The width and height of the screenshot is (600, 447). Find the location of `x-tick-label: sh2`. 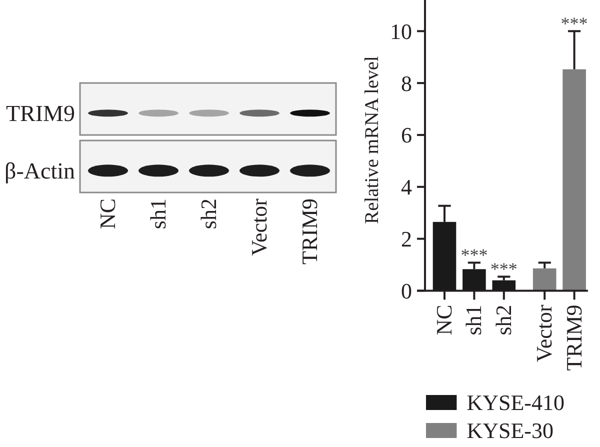

x-tick-label: sh2 is located at coordinates (503, 320).